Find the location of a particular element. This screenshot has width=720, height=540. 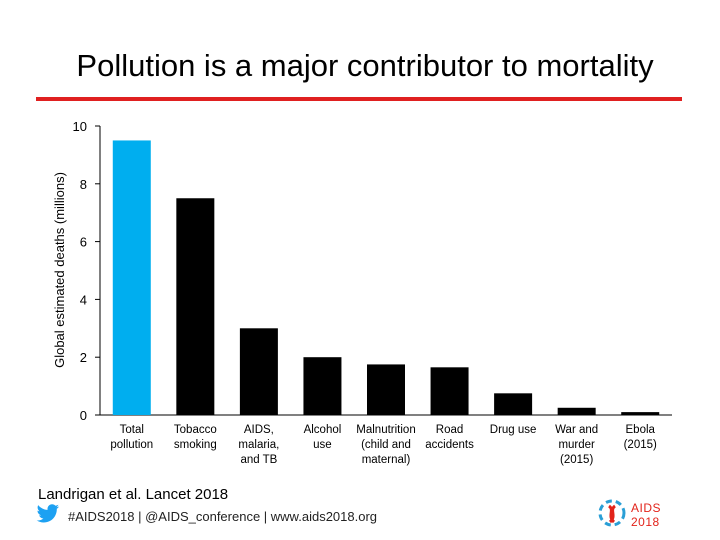

citation: Landrigan et al. Lancet 2018 is located at coordinates (133, 494).